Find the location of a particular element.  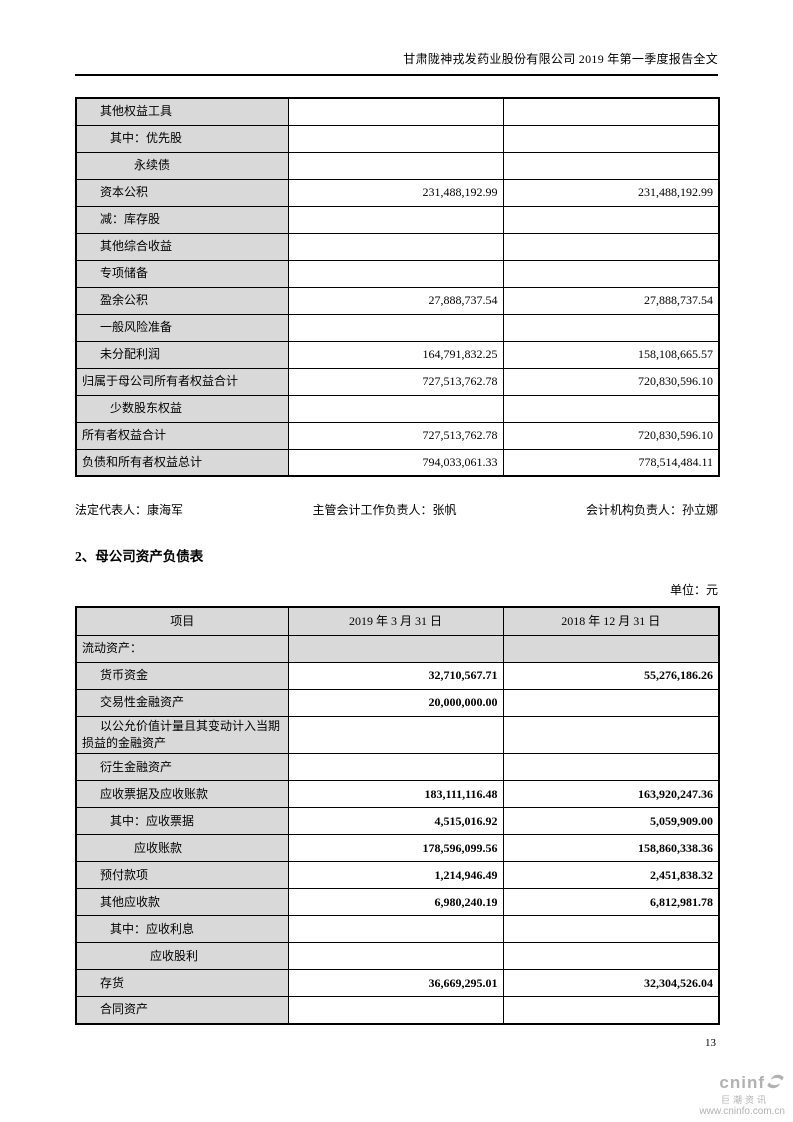

table-row: 其中：应收票据 4,515,016.92 5,059,909.00 is located at coordinates (397, 821).